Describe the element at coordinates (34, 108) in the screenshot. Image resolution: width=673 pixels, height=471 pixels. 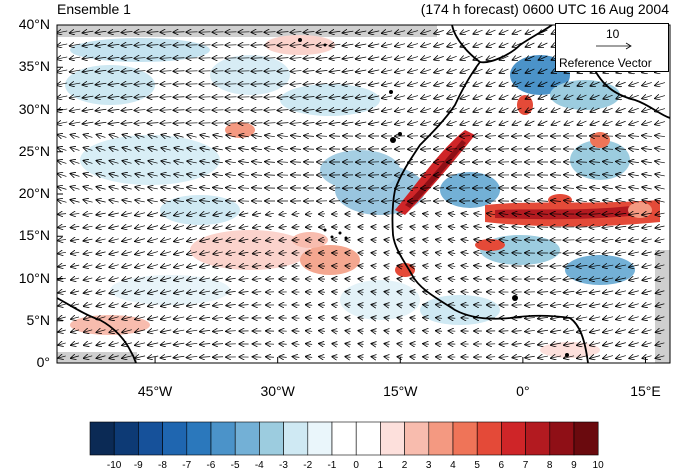
I see `lat-tick-label: 30°N` at that location.